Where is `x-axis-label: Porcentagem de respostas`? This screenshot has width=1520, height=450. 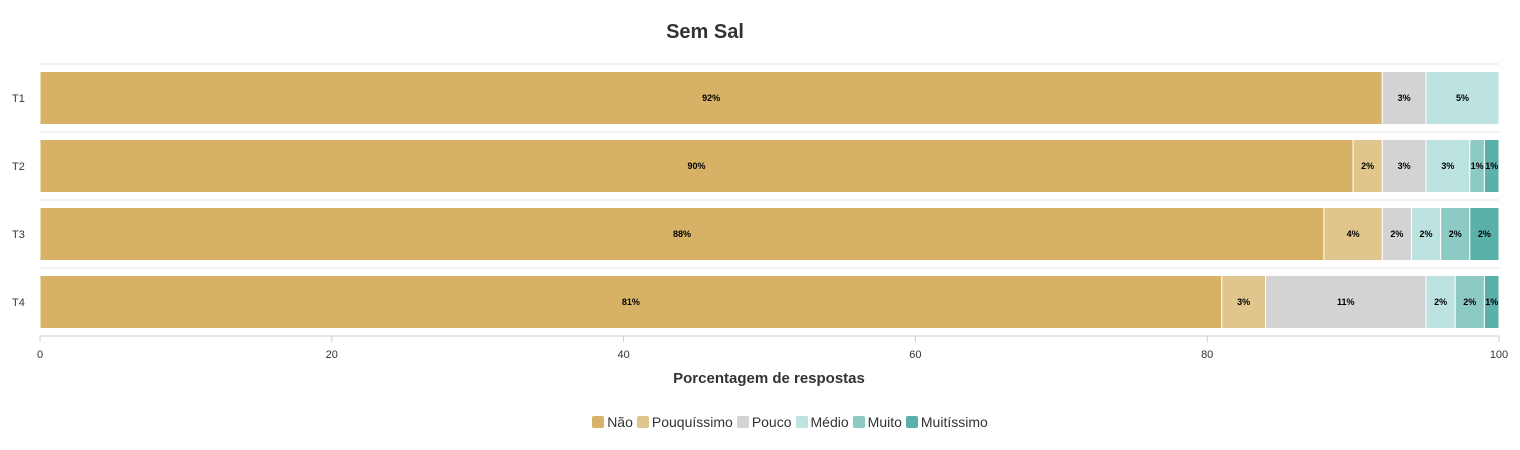 x-axis-label: Porcentagem de respostas is located at coordinates (769, 378).